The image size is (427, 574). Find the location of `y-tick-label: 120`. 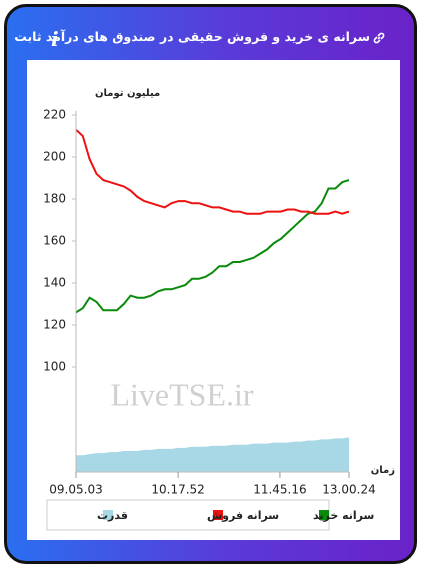

y-tick-label: 120 is located at coordinates (54, 325).